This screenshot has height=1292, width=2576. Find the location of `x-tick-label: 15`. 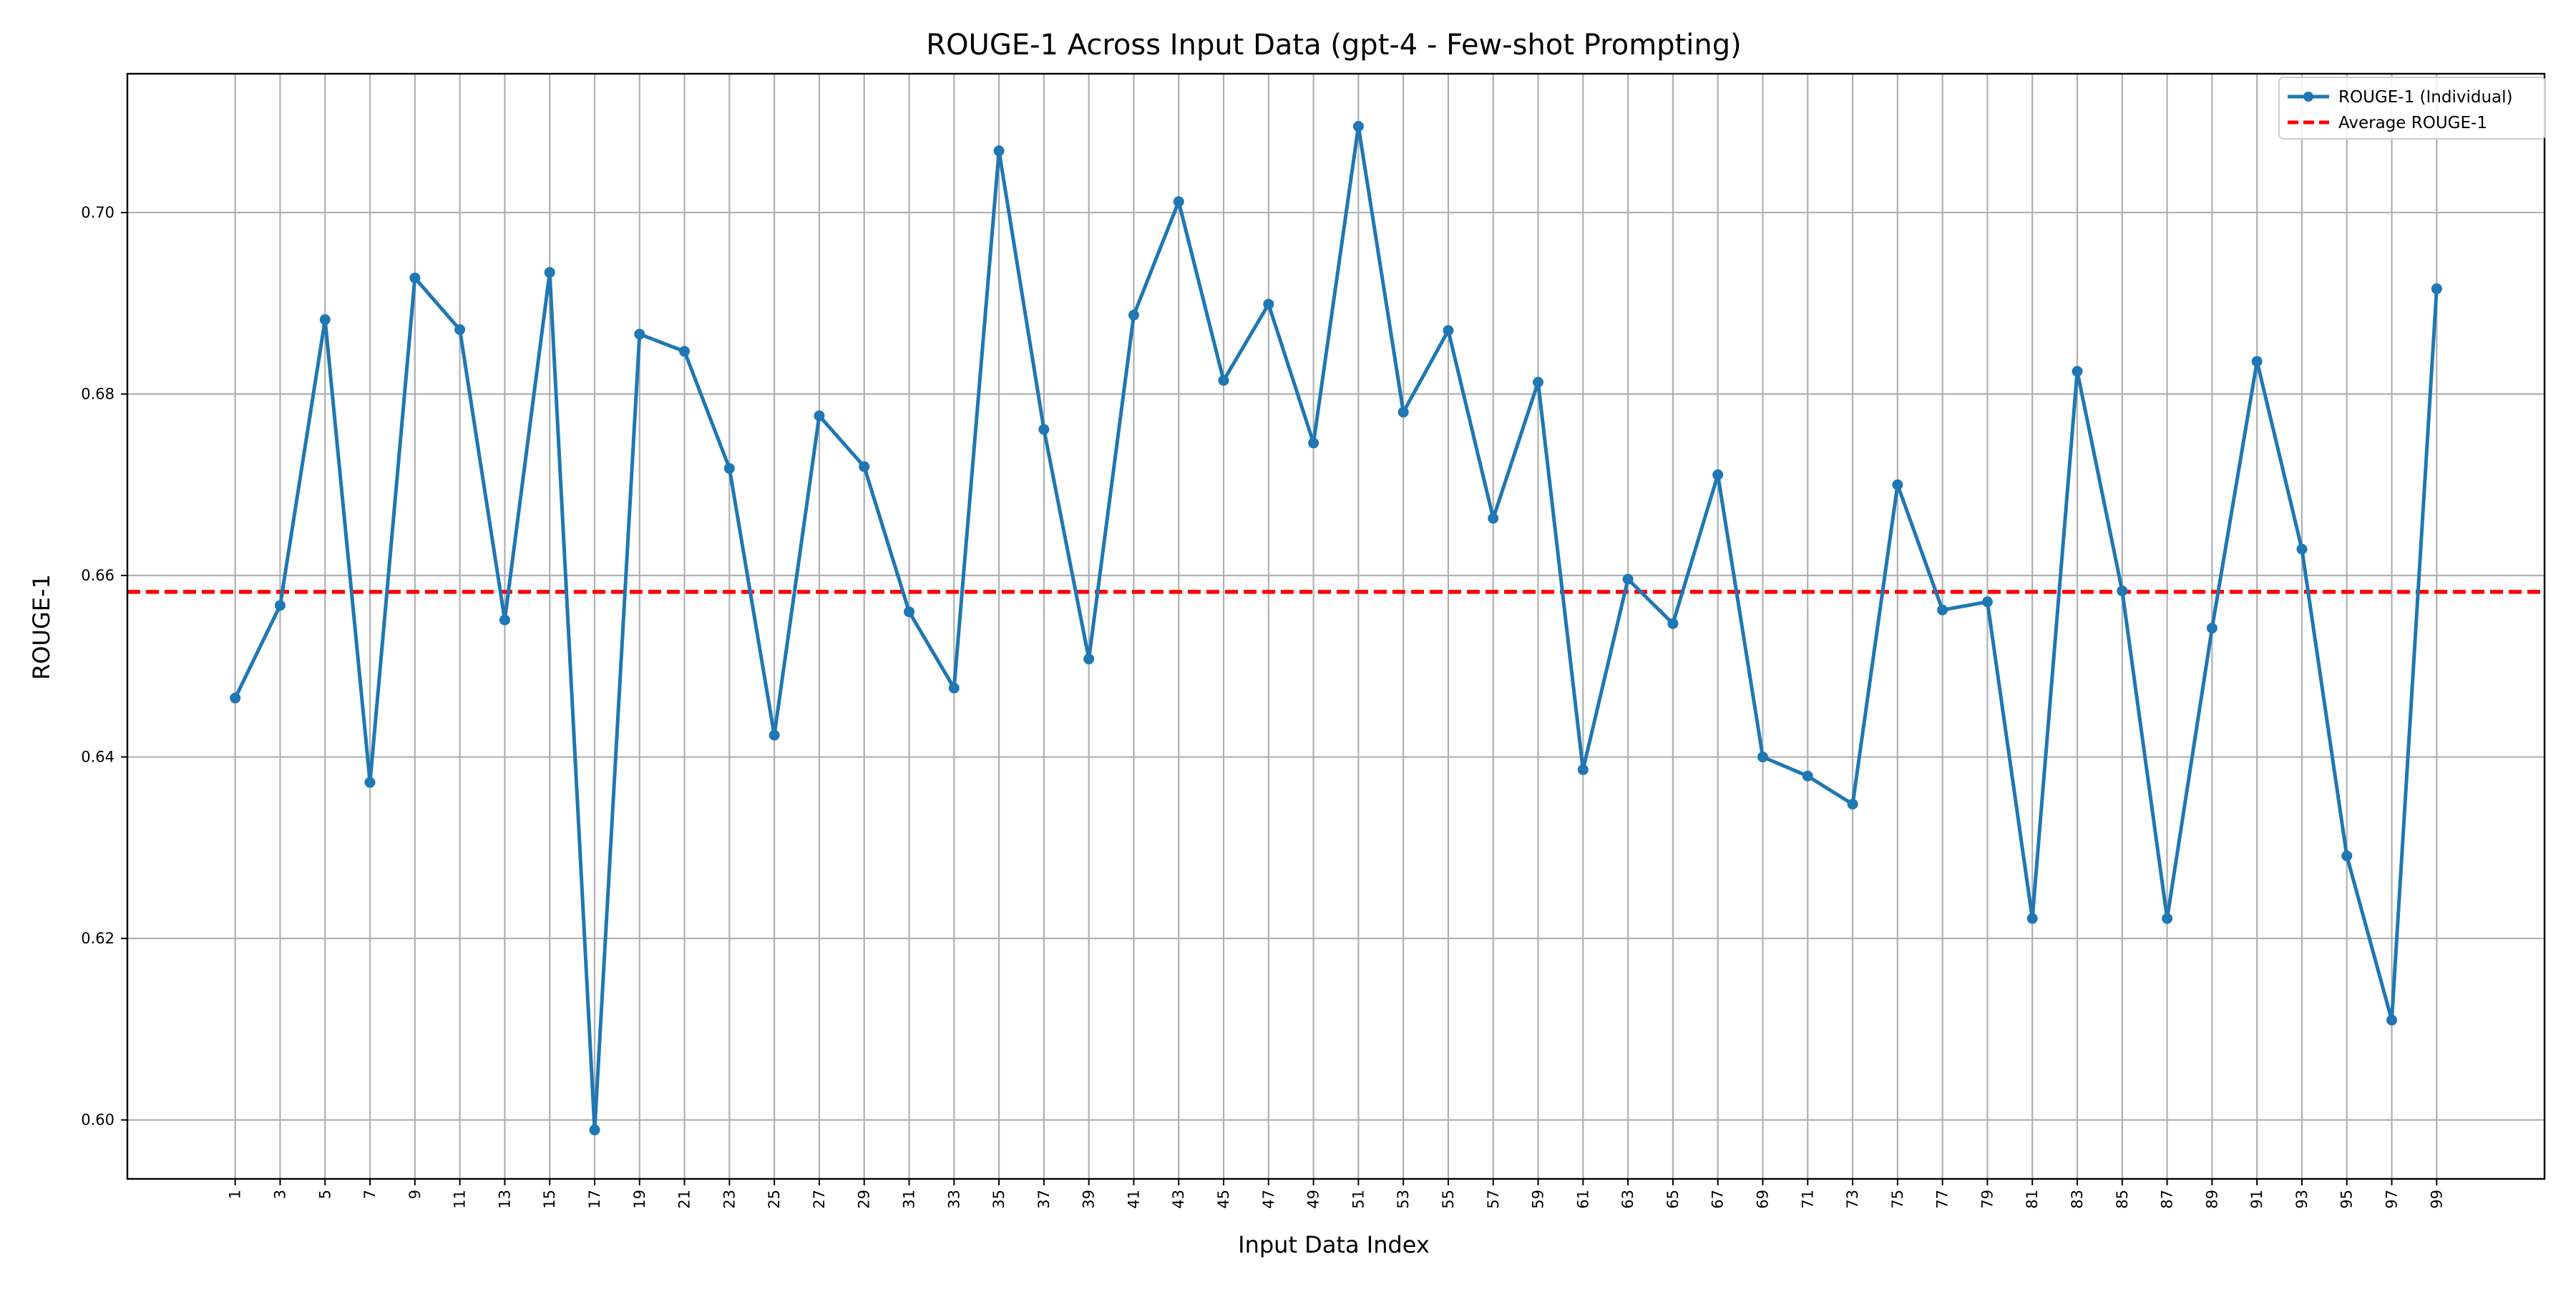

x-tick-label: 15 is located at coordinates (549, 1199).